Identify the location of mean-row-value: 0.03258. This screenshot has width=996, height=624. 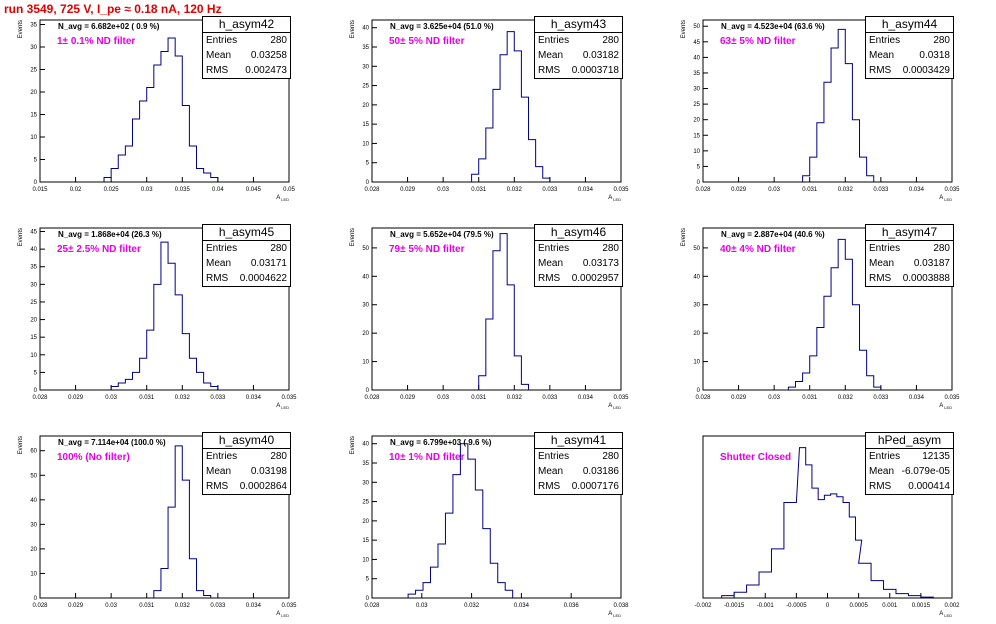
(269, 55).